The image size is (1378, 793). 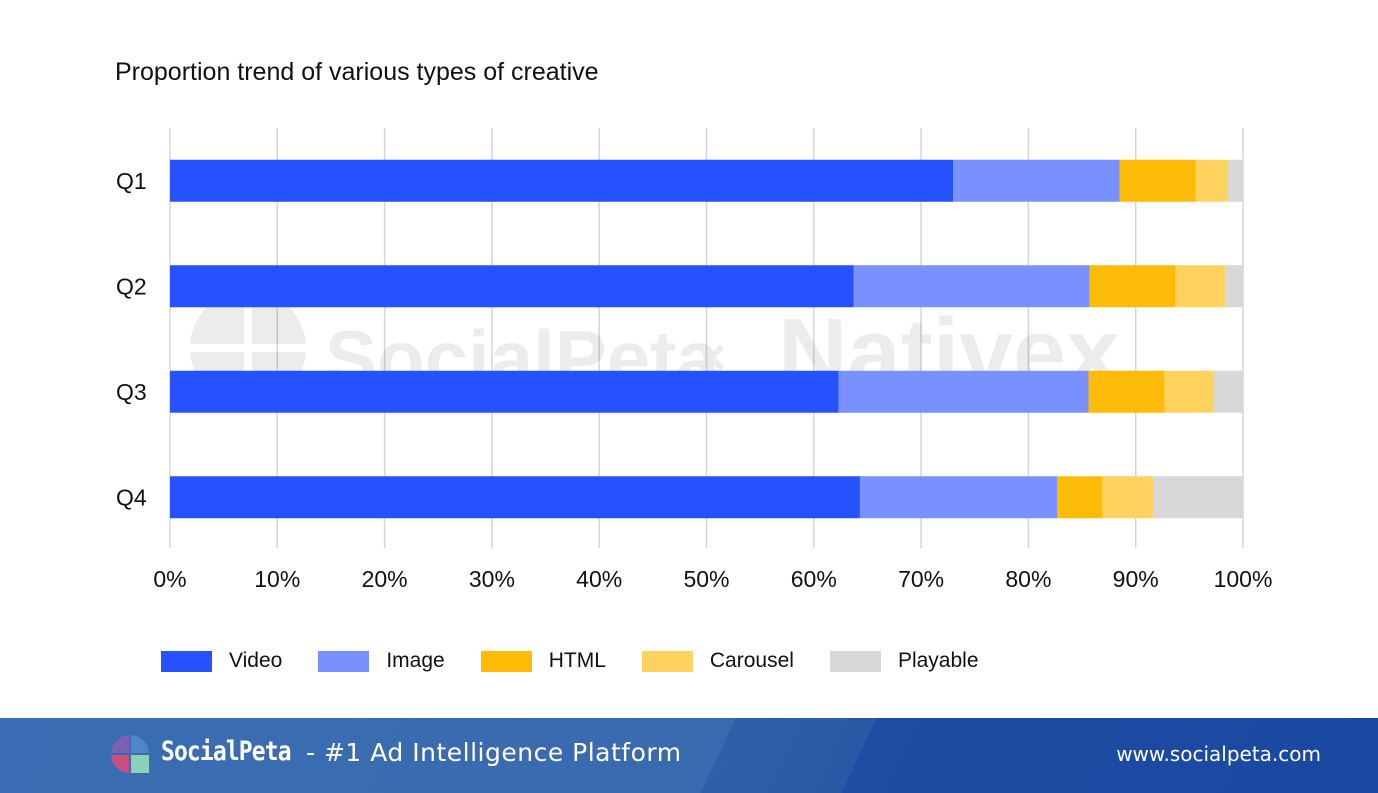 I want to click on legend-item-carousel: Carousel, so click(x=717, y=661).